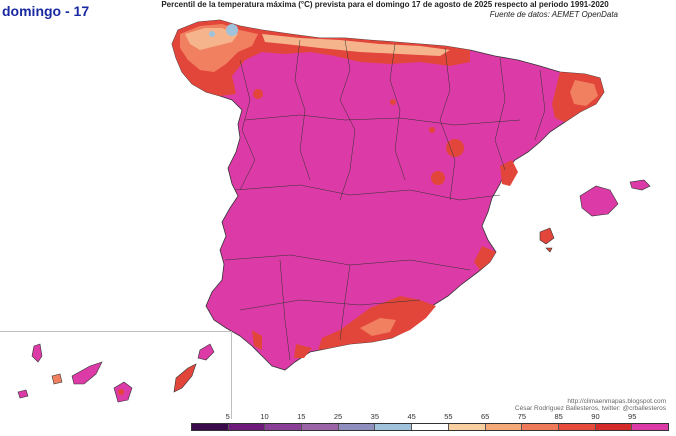 The image size is (676, 436). What do you see at coordinates (448, 416) in the screenshot?
I see `legend-tick-label: 55` at bounding box center [448, 416].